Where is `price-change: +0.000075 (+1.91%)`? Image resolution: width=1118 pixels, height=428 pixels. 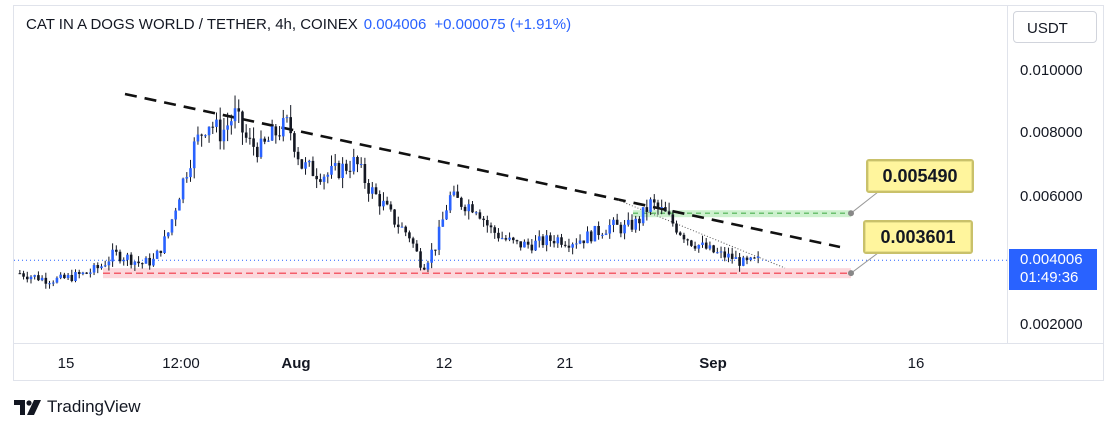
price-change: +0.000075 (+1.91%) is located at coordinates (503, 24).